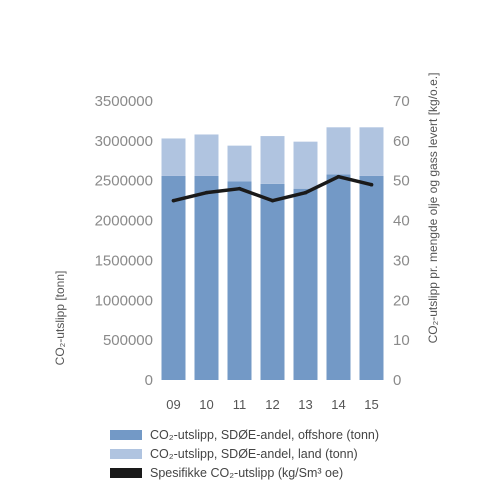 This screenshot has width=500, height=500. What do you see at coordinates (124, 101) in the screenshot?
I see `y-tick-label: 3500000` at bounding box center [124, 101].